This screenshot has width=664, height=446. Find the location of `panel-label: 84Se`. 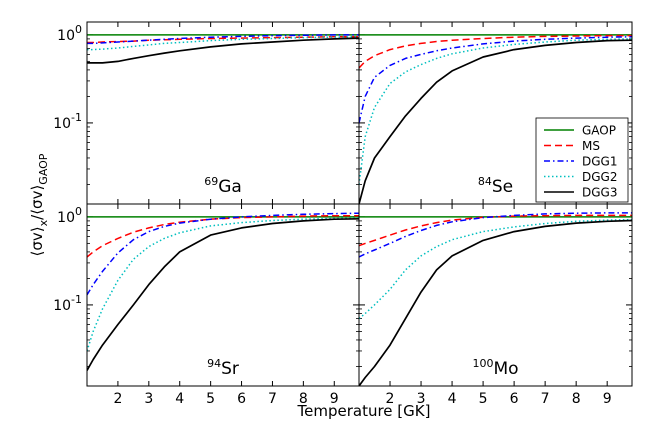

panel-label: 84Se is located at coordinates (495, 186).